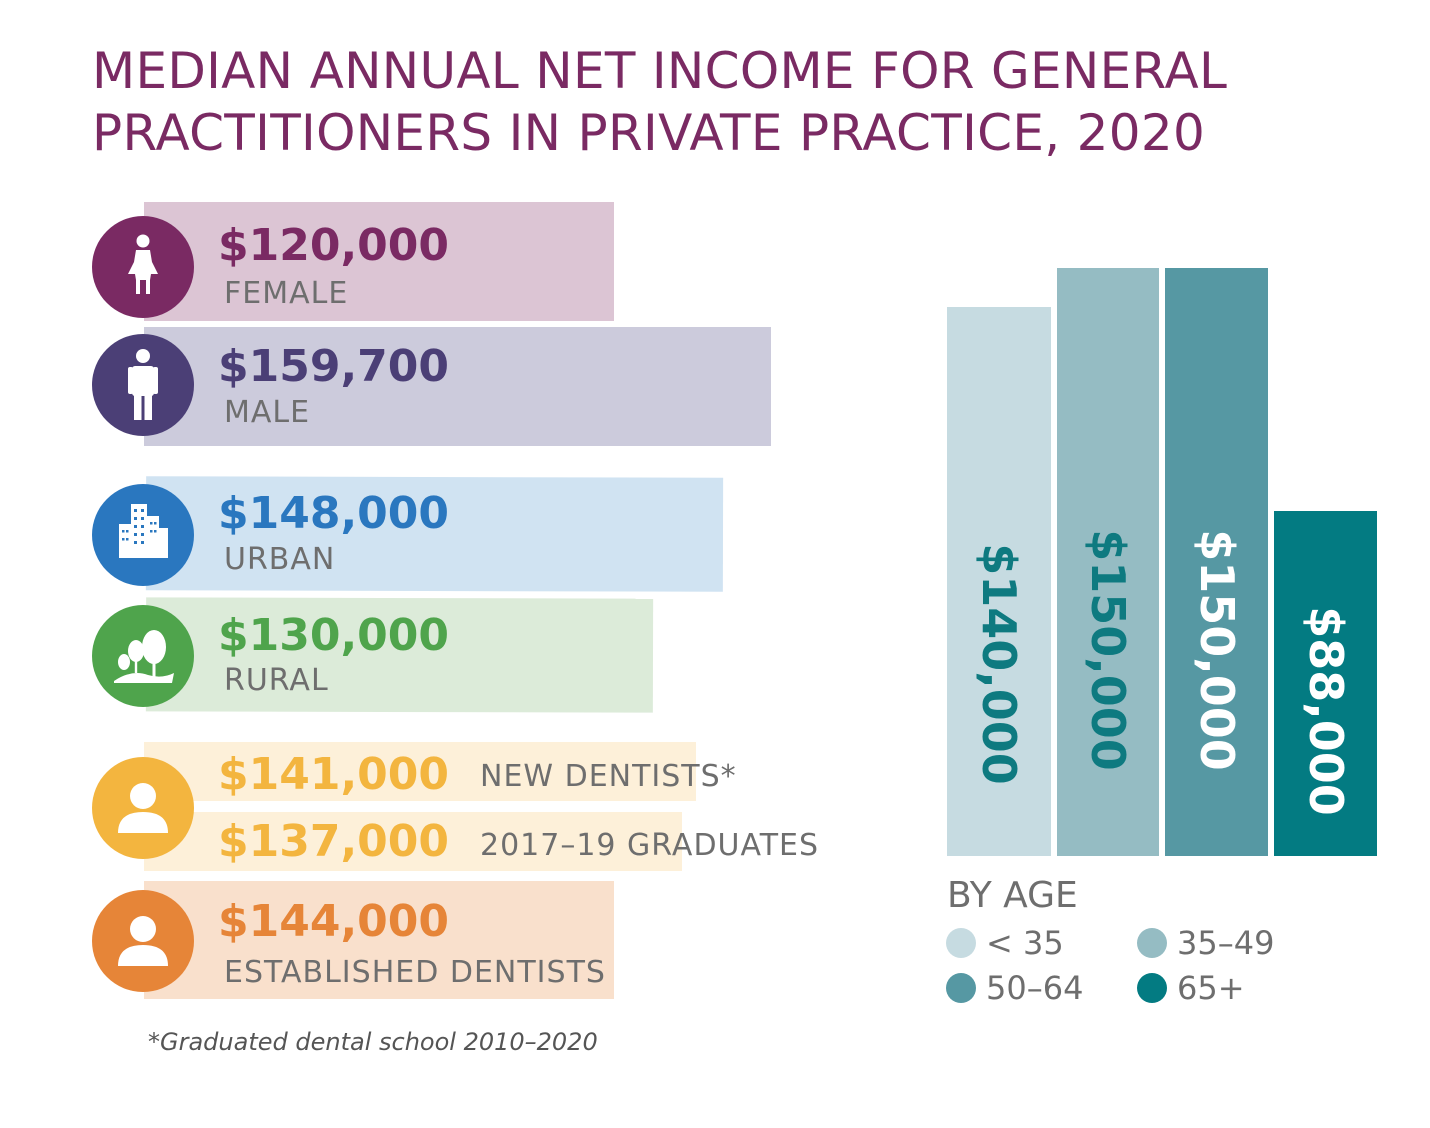  Describe the element at coordinates (660, 71) in the screenshot. I see `title-line-1: MEDIAN ANNUAL NET INCOME FOR GENERAL` at that location.